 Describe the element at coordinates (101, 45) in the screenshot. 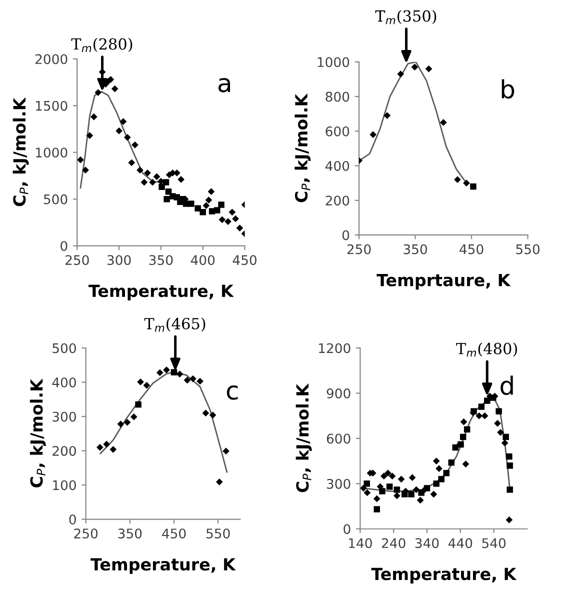

I see `annotation: T$_{m}$(280)` at that location.